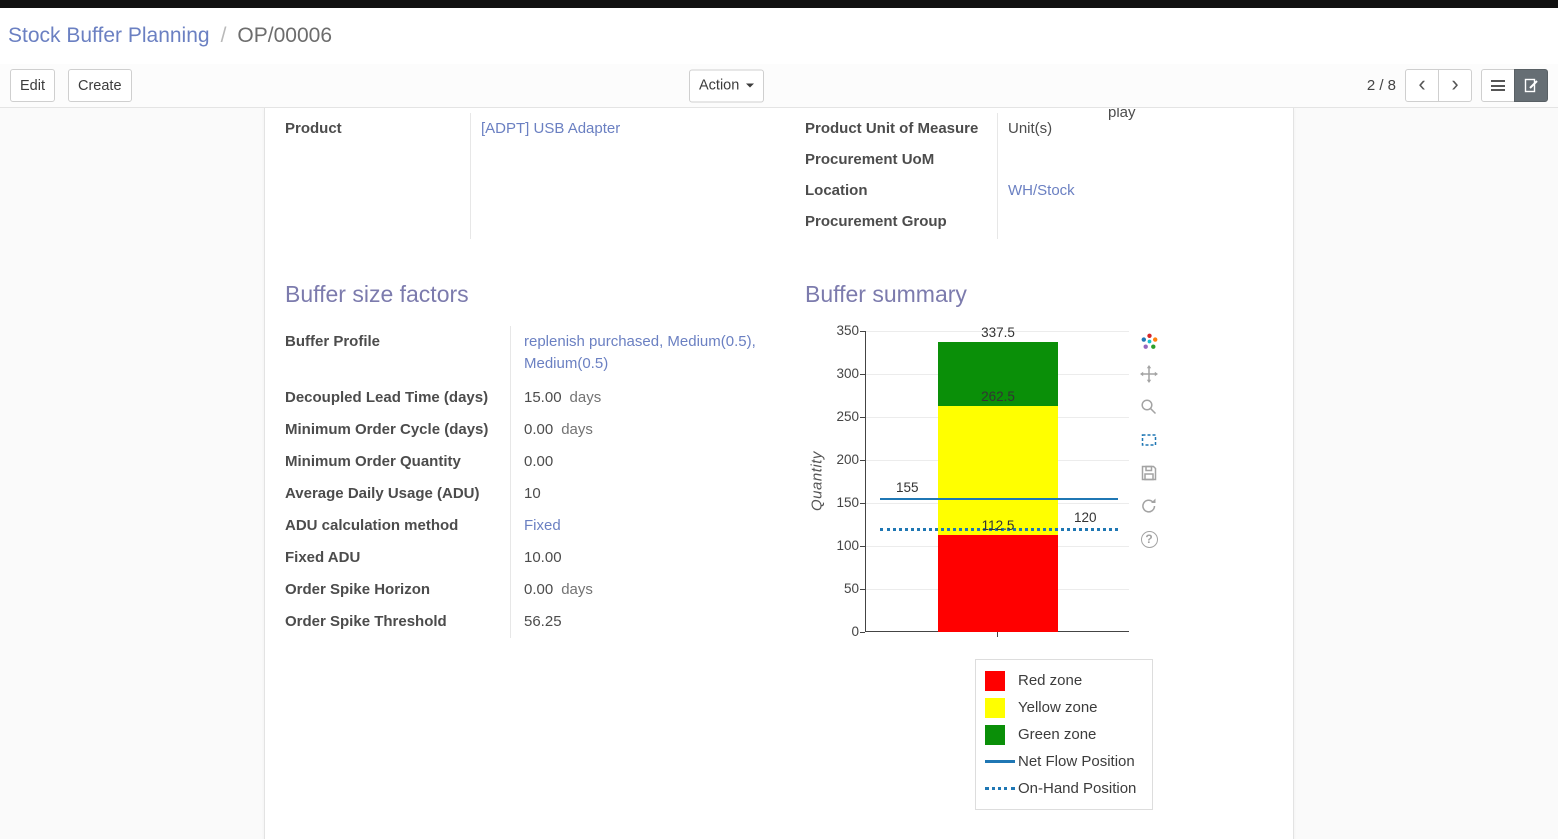 Image resolution: width=1558 pixels, height=839 pixels. I want to click on dlt-label: Decoupled Lead Time (days), so click(387, 397).